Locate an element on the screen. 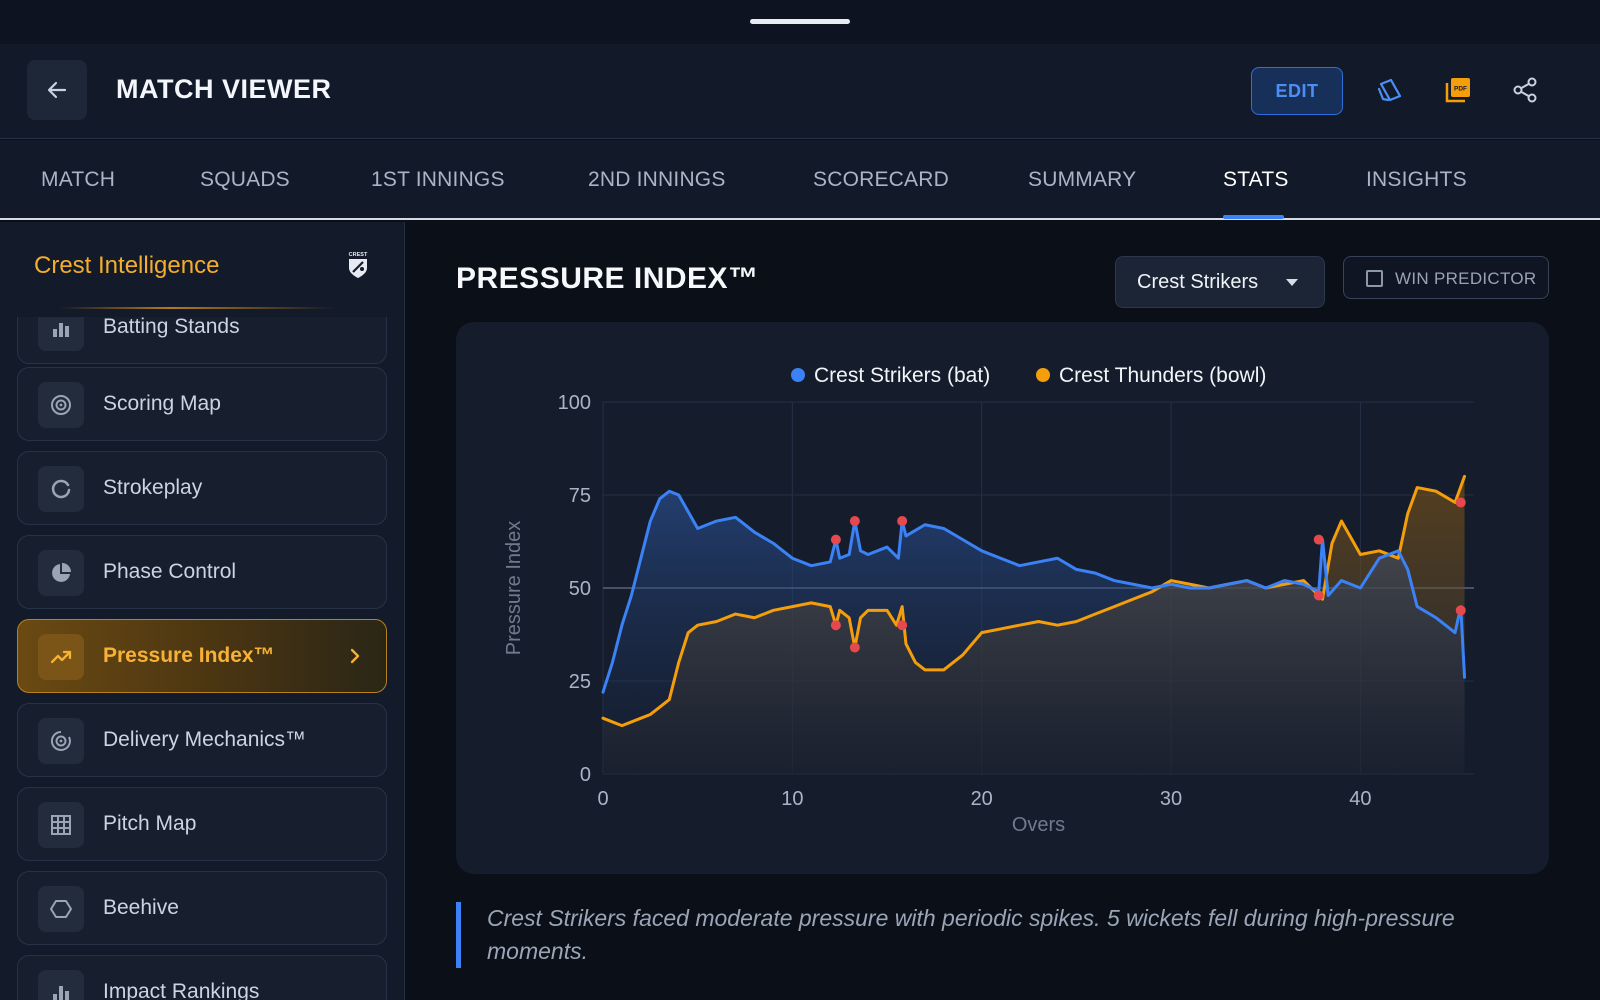 Image resolution: width=1600 pixels, height=1000 pixels. win-predictor-toggle: WIN PREDICTOR is located at coordinates (1446, 277).